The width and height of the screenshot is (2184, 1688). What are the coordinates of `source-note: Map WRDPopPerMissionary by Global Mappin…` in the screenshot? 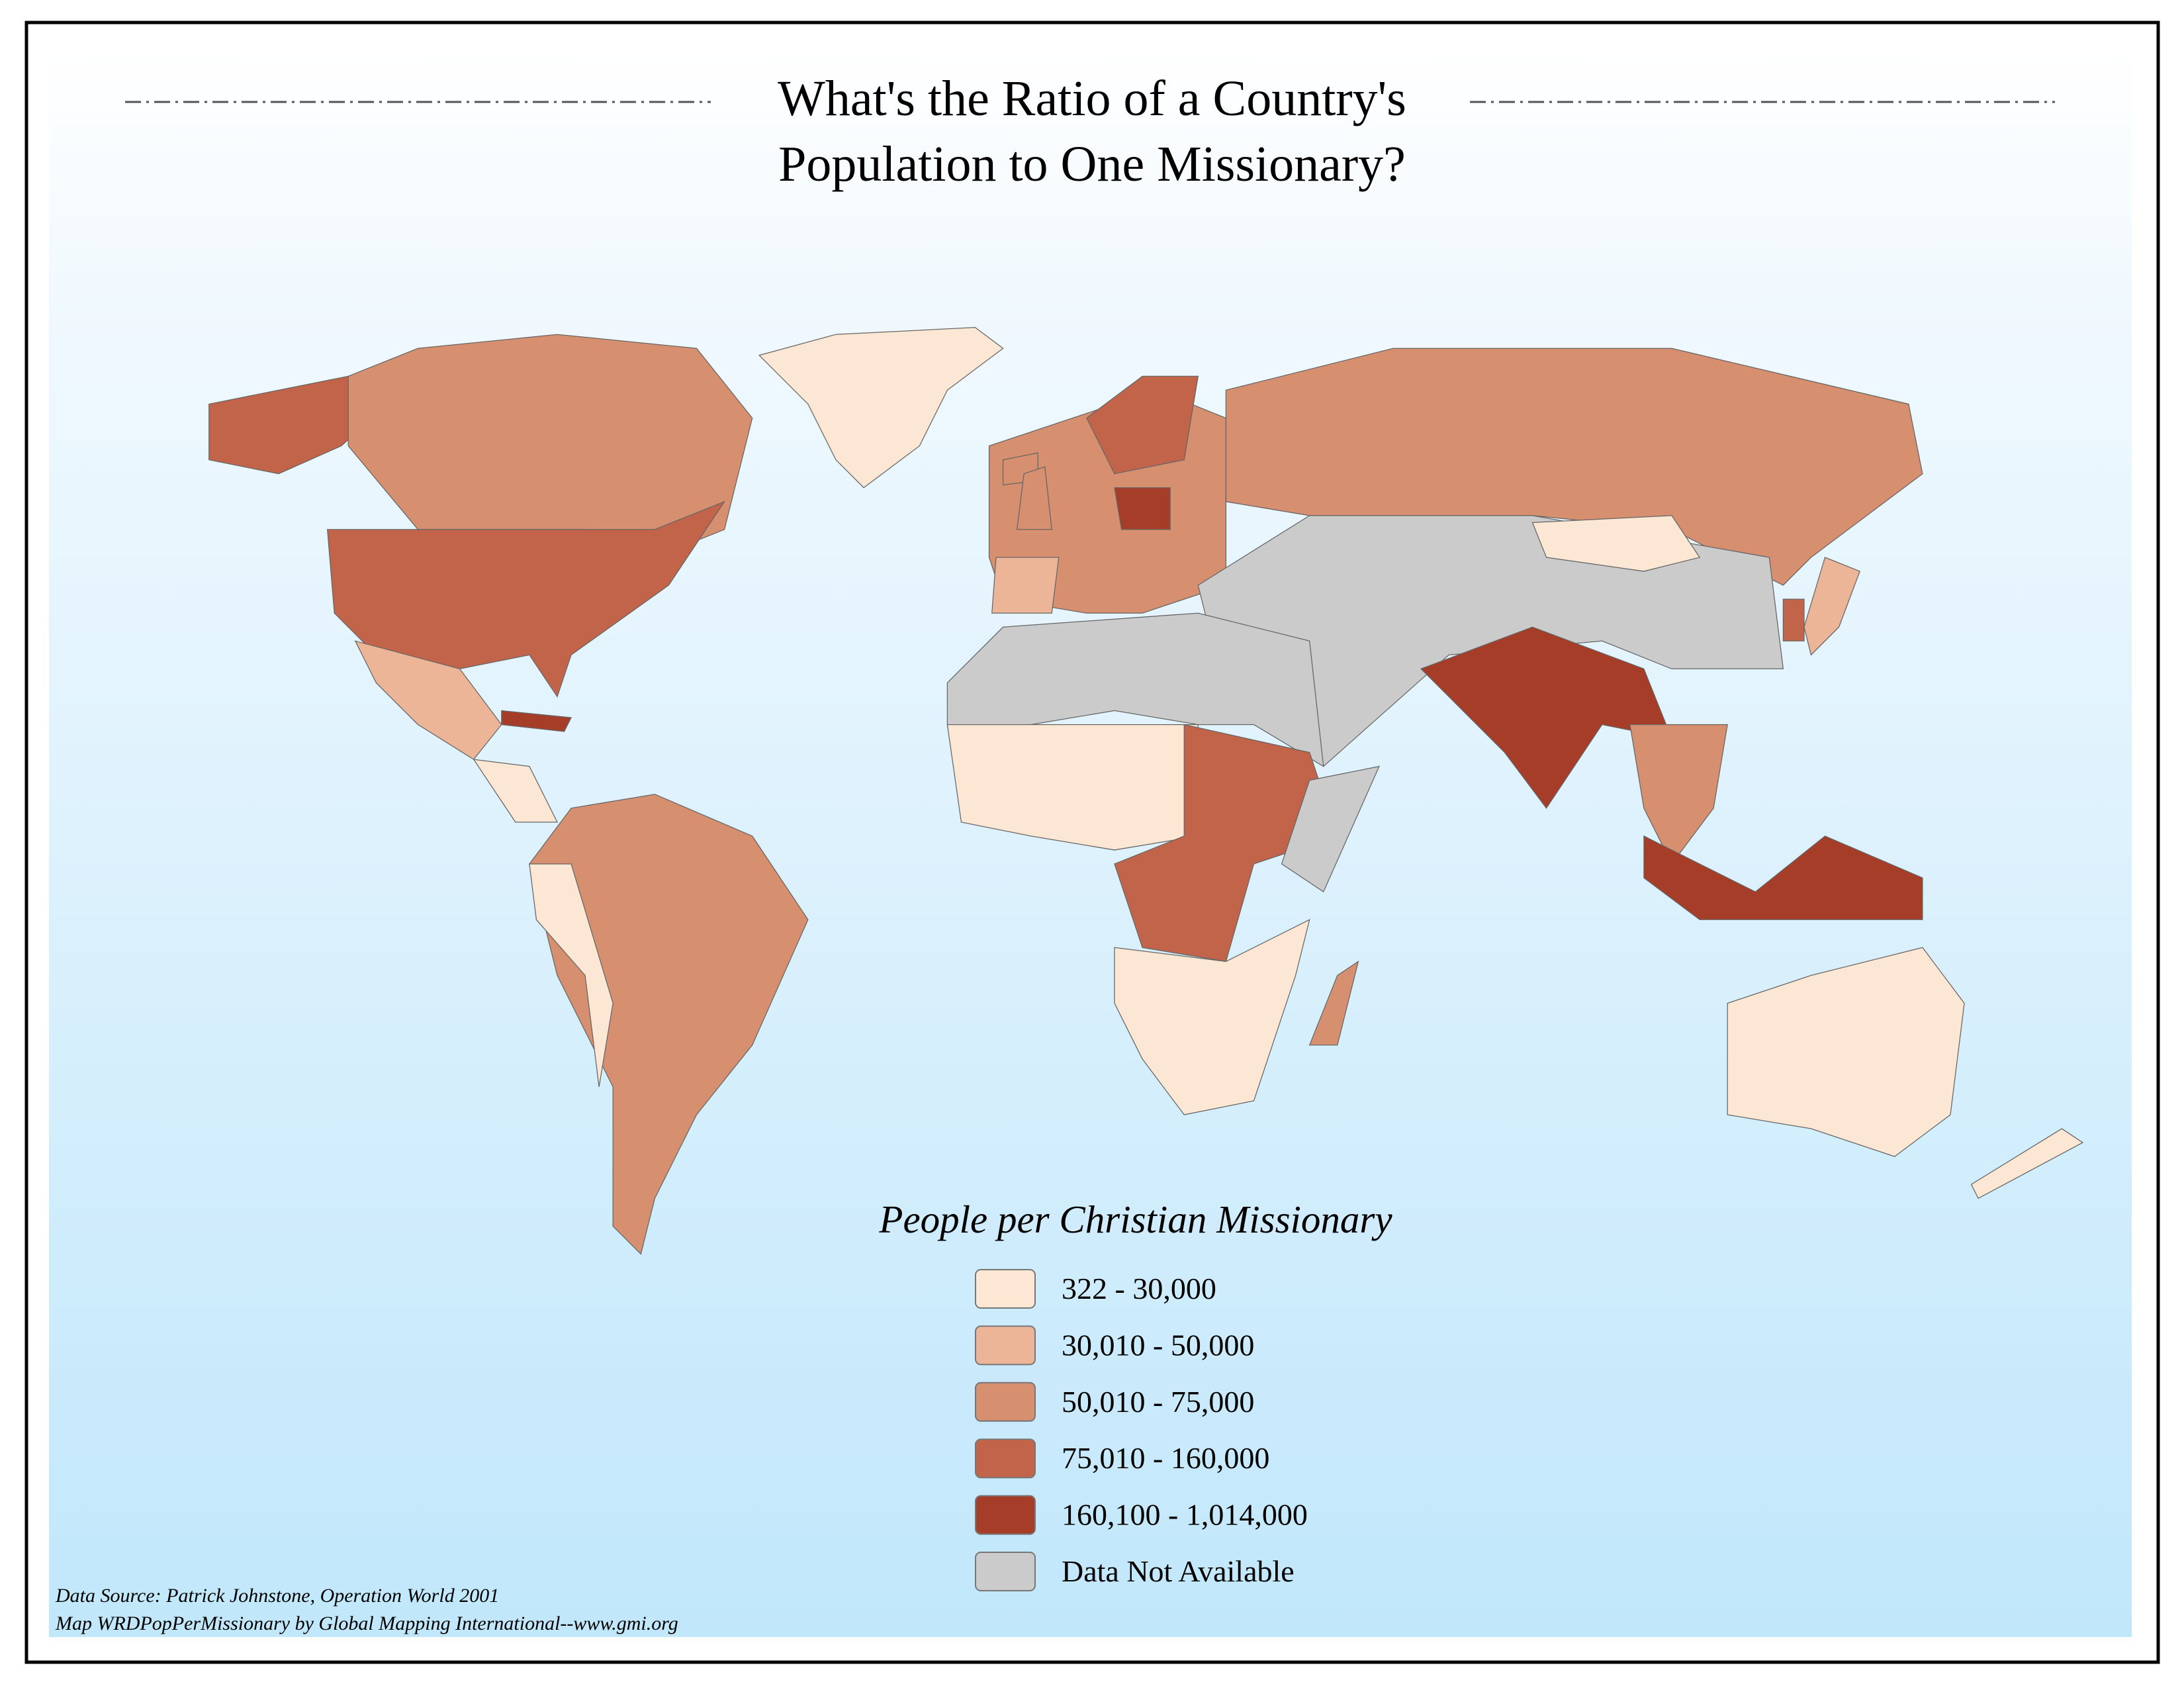 It's located at (366, 1623).